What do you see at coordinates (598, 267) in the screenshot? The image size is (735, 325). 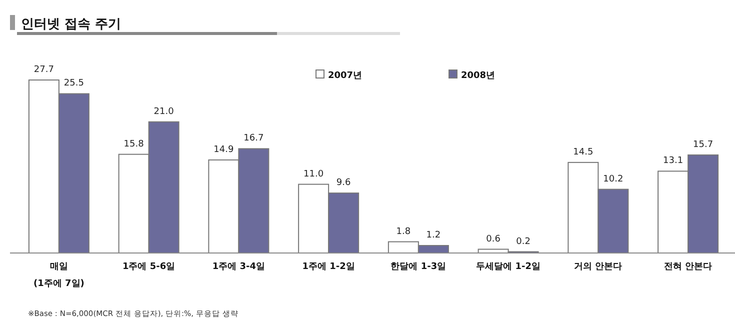 I see `x-tick-label: 거의 안본다` at bounding box center [598, 267].